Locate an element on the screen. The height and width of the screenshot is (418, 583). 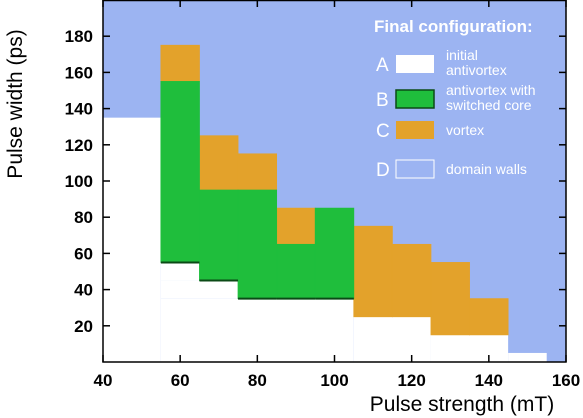
y-tick-label-160: 160 is located at coordinates (79, 72).